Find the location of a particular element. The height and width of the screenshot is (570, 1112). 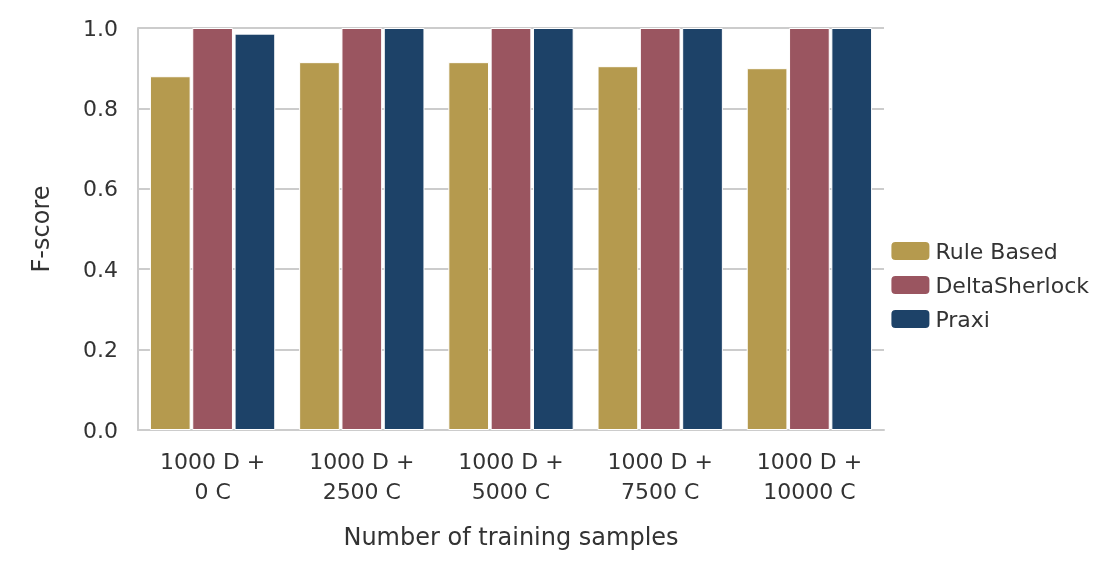

x-tick-label: 1000 D + 0 C is located at coordinates (212, 476).